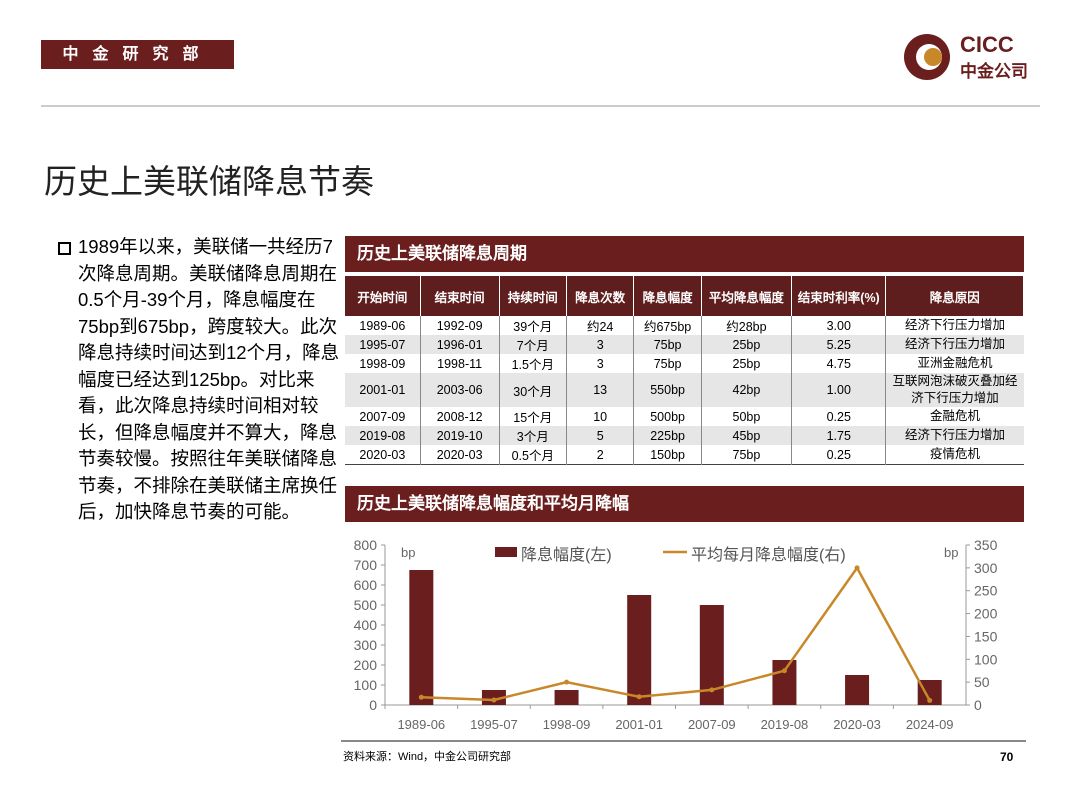 The image size is (1080, 810). Describe the element at coordinates (839, 344) in the screenshot. I see `table-cell: 5.25` at that location.